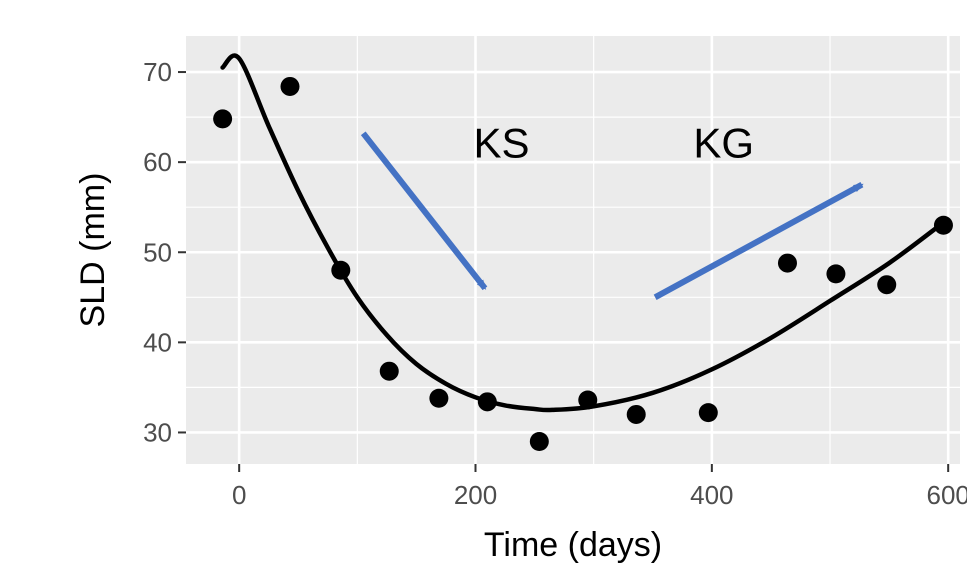 The image size is (967, 577). I want to click on y-axis-title: SLD (mm), so click(93, 250).